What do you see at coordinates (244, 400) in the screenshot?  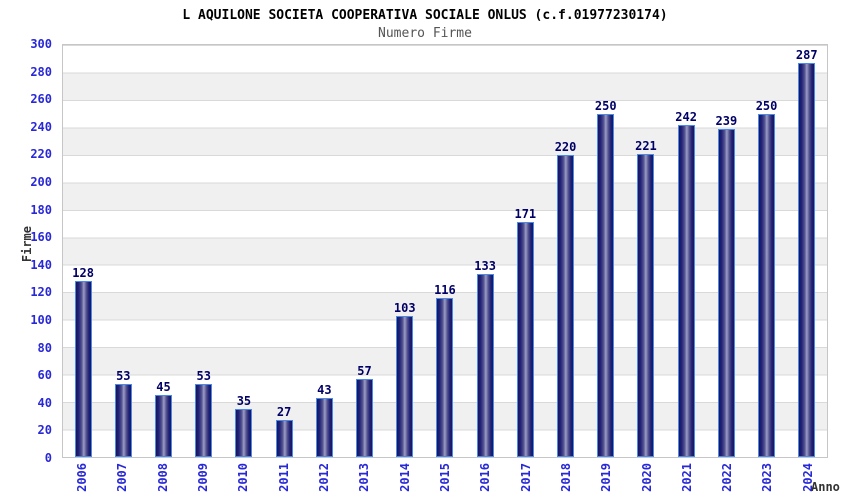 I see `bar-value-label: 35` at bounding box center [244, 400].